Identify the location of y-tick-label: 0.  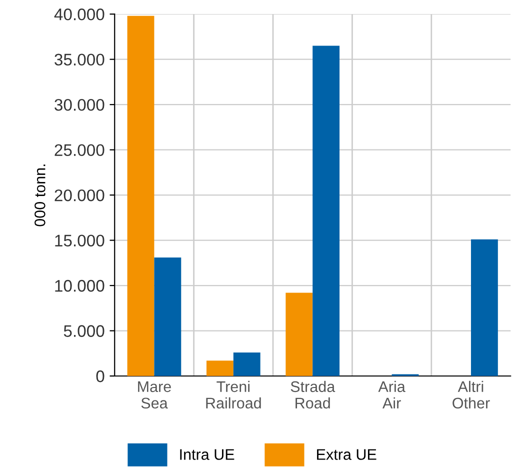
(100, 376).